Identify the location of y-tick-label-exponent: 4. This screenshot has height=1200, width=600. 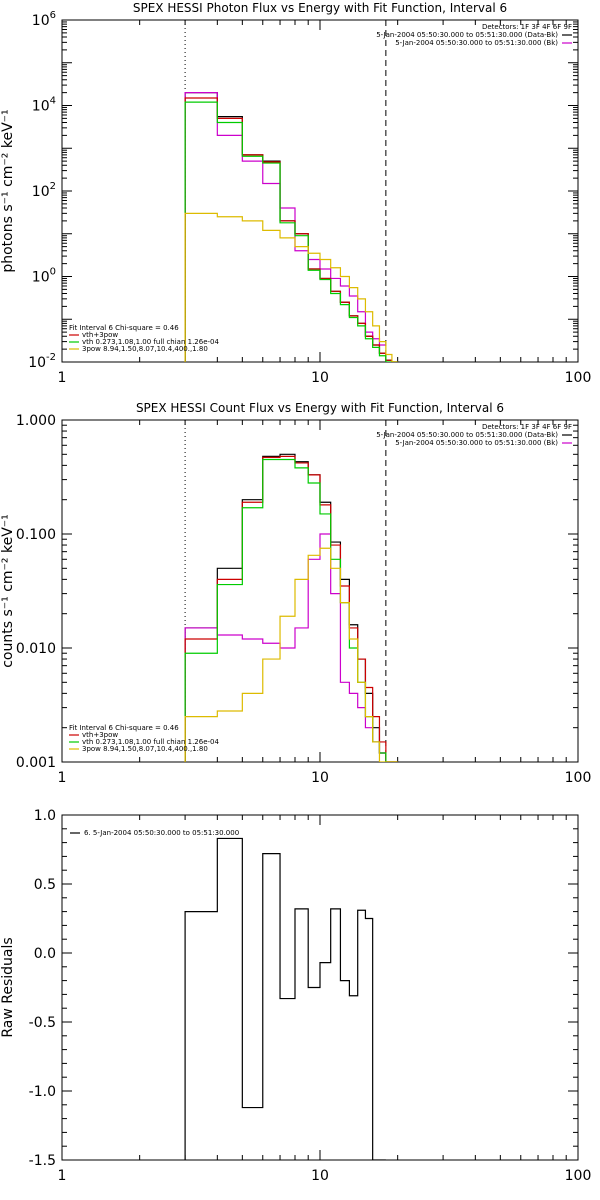
(53, 101).